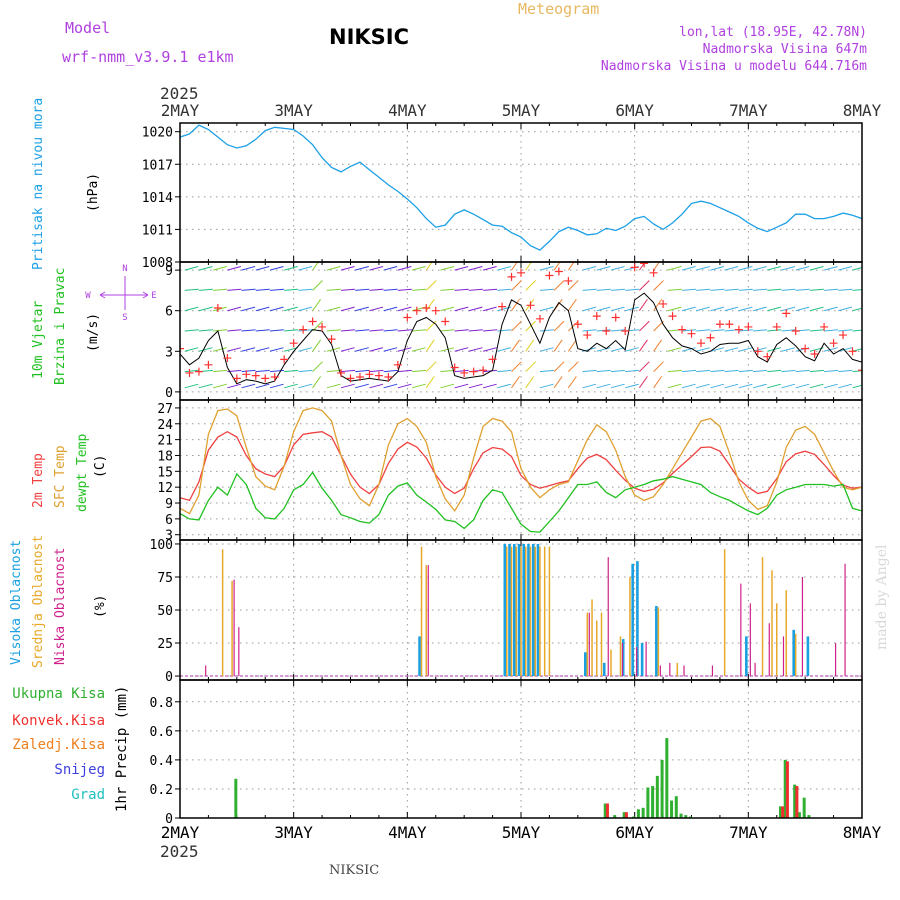  I want to click on y-tick-label: 1008, so click(157, 263).